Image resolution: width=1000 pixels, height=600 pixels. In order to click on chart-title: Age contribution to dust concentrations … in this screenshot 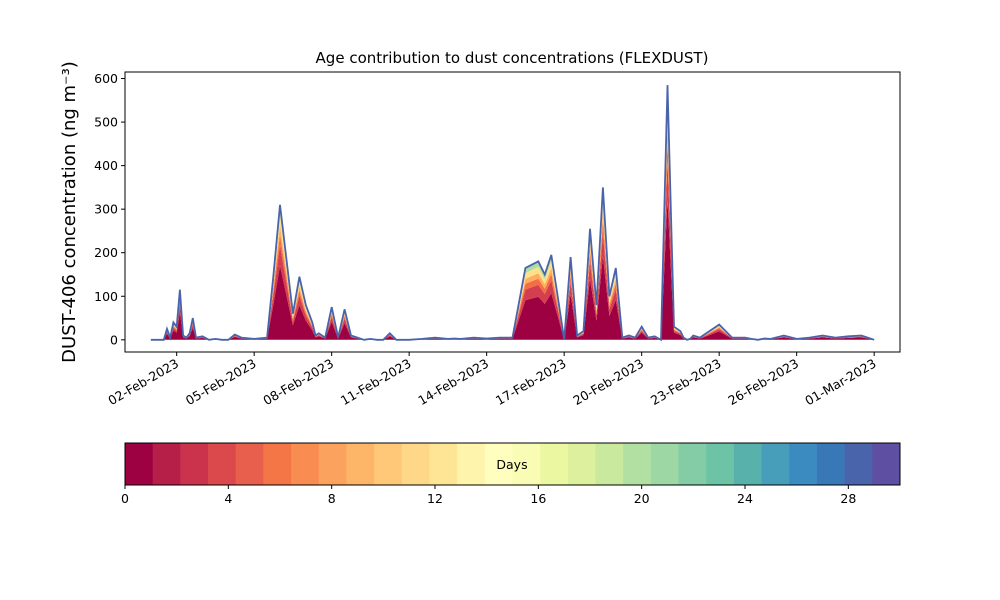, I will do `click(512, 58)`.